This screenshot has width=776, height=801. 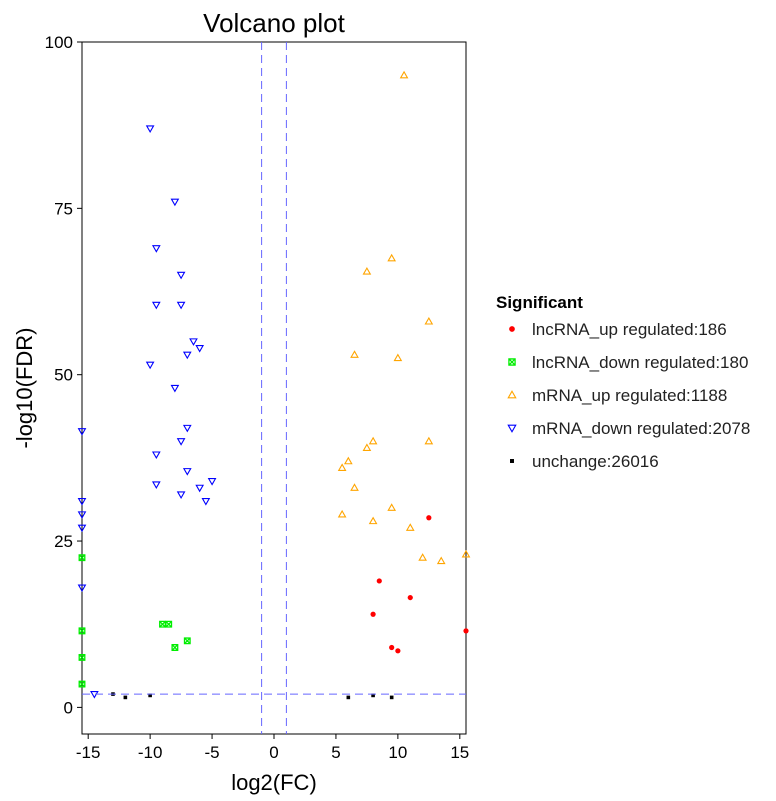 I want to click on y-tick-label: 75, so click(x=63, y=208).